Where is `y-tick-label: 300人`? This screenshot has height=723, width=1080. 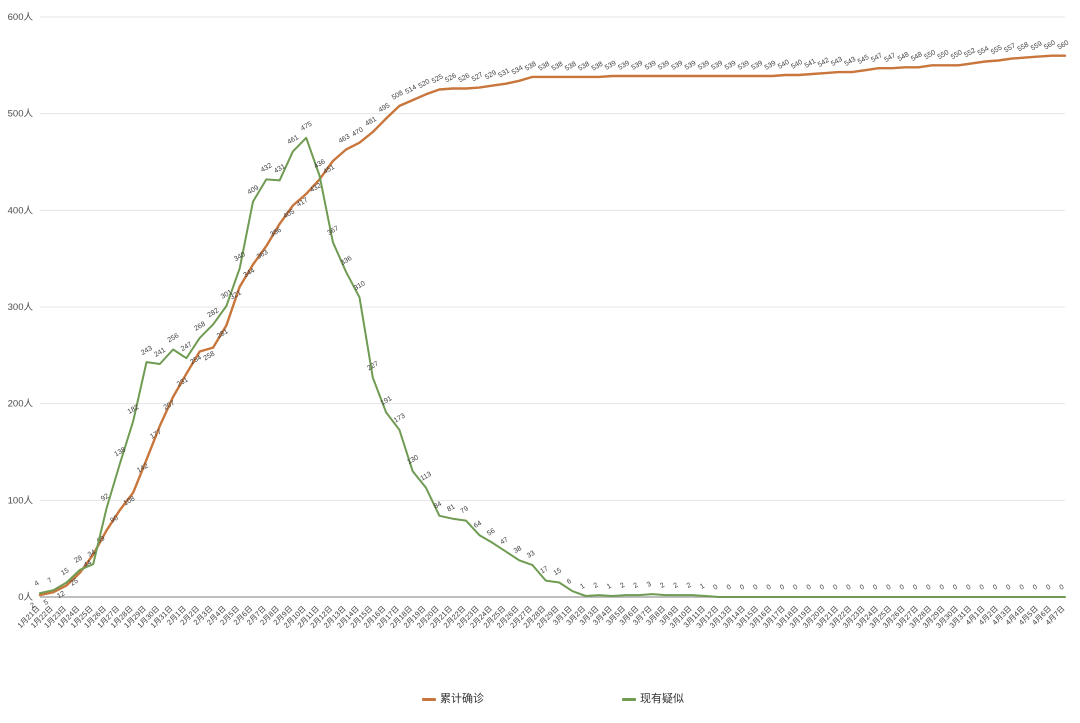
y-tick-label: 300人 is located at coordinates (21, 307).